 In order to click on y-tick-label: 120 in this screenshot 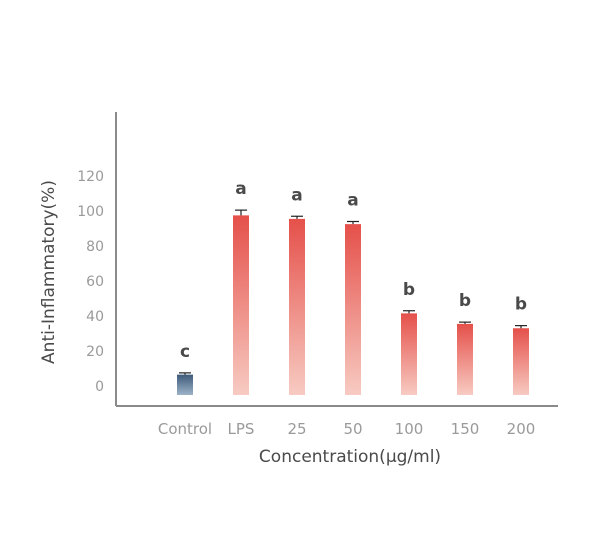, I will do `click(90, 177)`.